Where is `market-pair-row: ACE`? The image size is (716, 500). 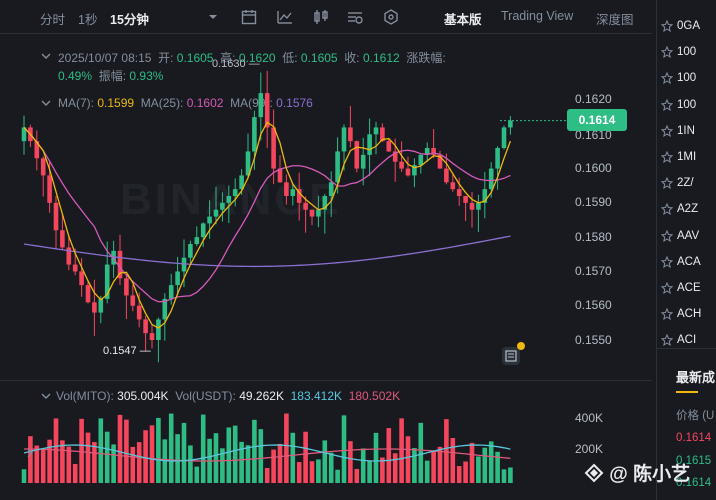
market-pair-row: ACE is located at coordinates (681, 288).